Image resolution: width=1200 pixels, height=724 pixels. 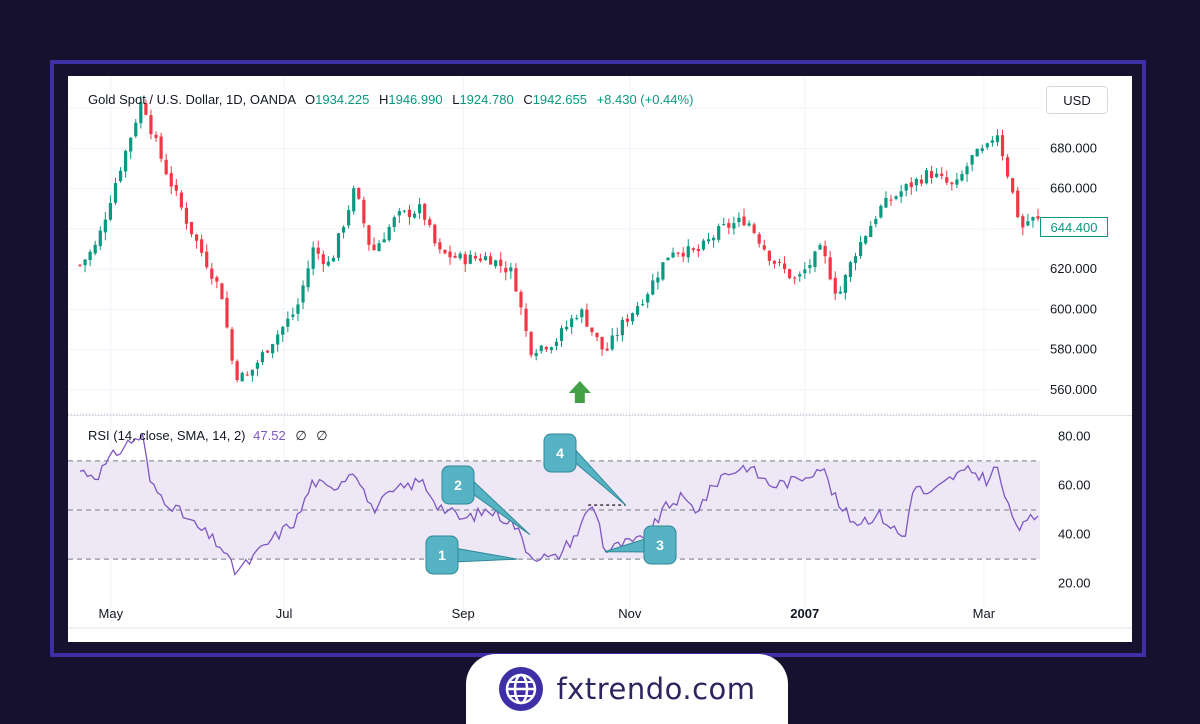 What do you see at coordinates (1073, 268) in the screenshot?
I see `price-tick-label: 620.000` at bounding box center [1073, 268].